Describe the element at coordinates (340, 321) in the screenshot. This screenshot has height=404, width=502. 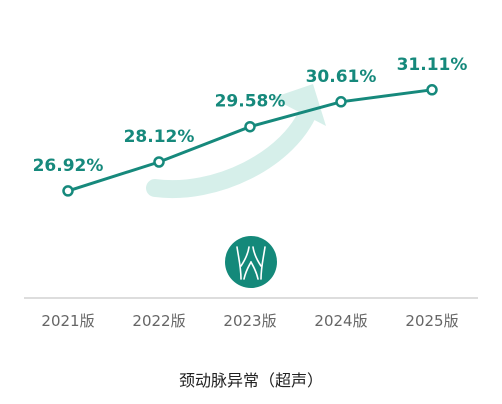
I see `x-tick-label-4: 2024版` at that location.